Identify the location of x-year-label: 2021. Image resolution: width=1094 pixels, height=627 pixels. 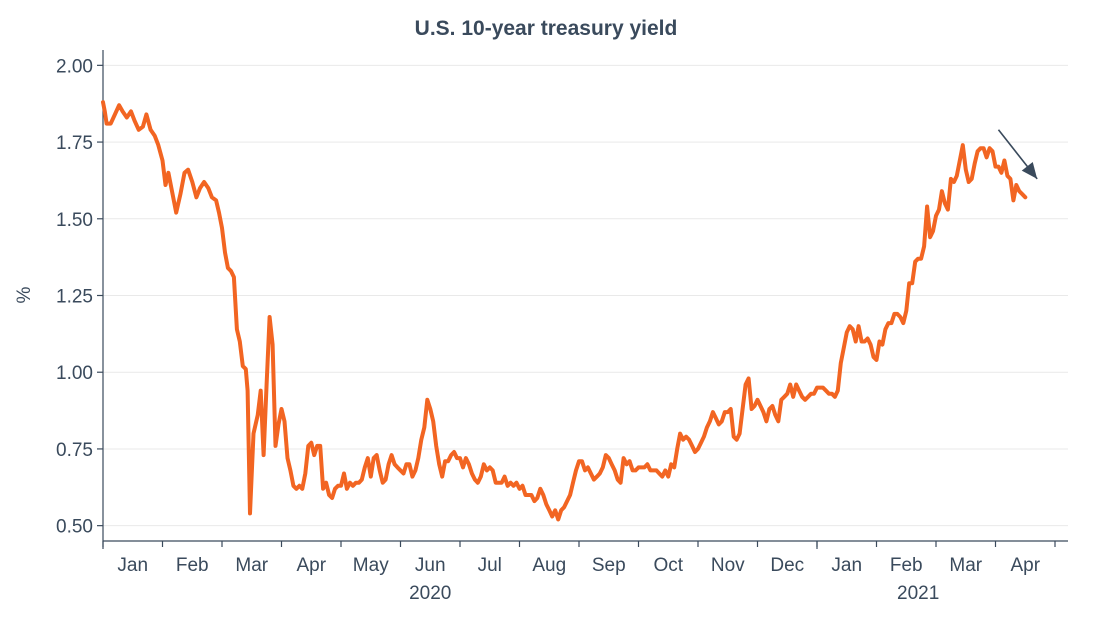
(918, 593).